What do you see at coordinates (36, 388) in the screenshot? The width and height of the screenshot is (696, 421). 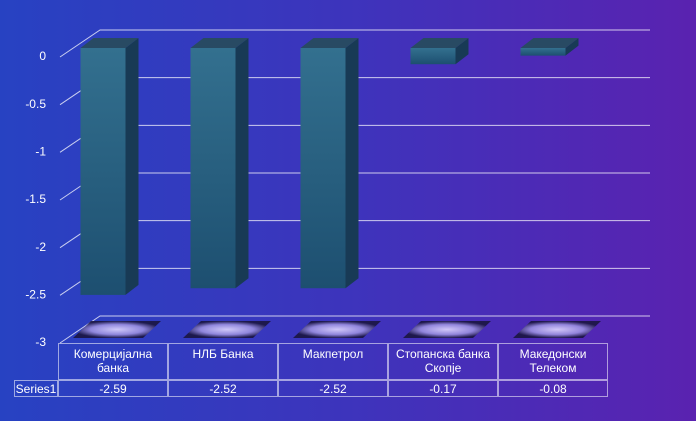 I see `series-label: Series1` at bounding box center [36, 388].